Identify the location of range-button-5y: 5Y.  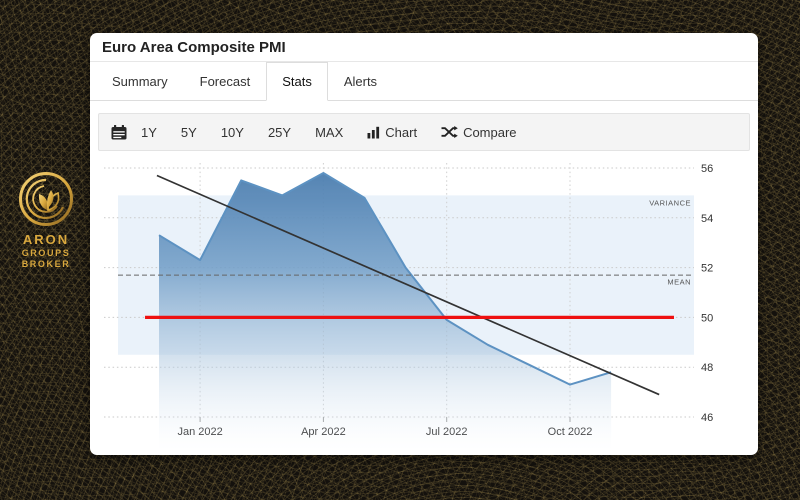
(188, 132).